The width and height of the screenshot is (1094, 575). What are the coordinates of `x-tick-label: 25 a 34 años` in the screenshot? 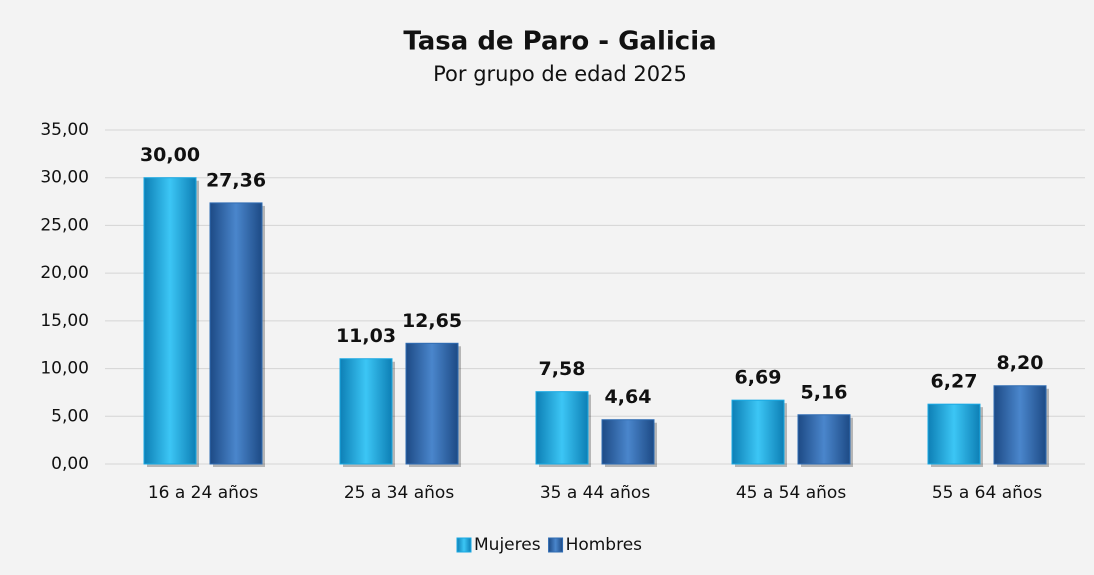 It's located at (399, 493).